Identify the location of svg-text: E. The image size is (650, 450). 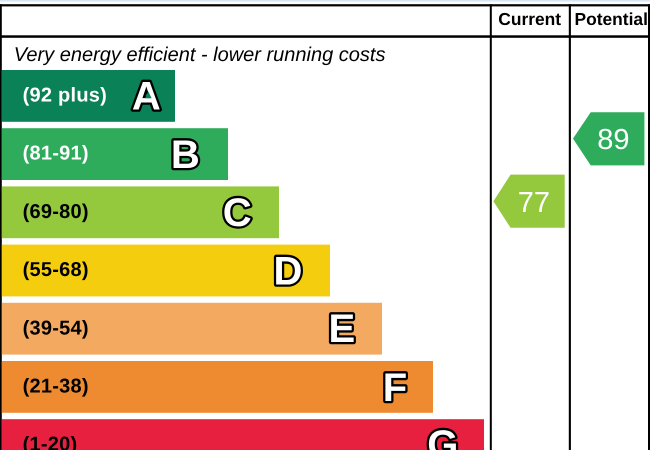
(341, 329).